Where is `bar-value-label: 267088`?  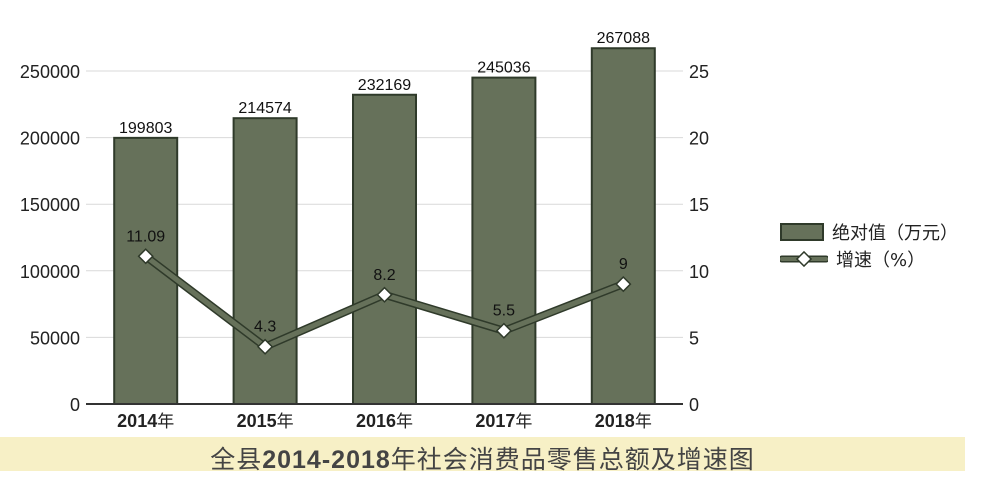
bar-value-label: 267088 is located at coordinates (623, 38).